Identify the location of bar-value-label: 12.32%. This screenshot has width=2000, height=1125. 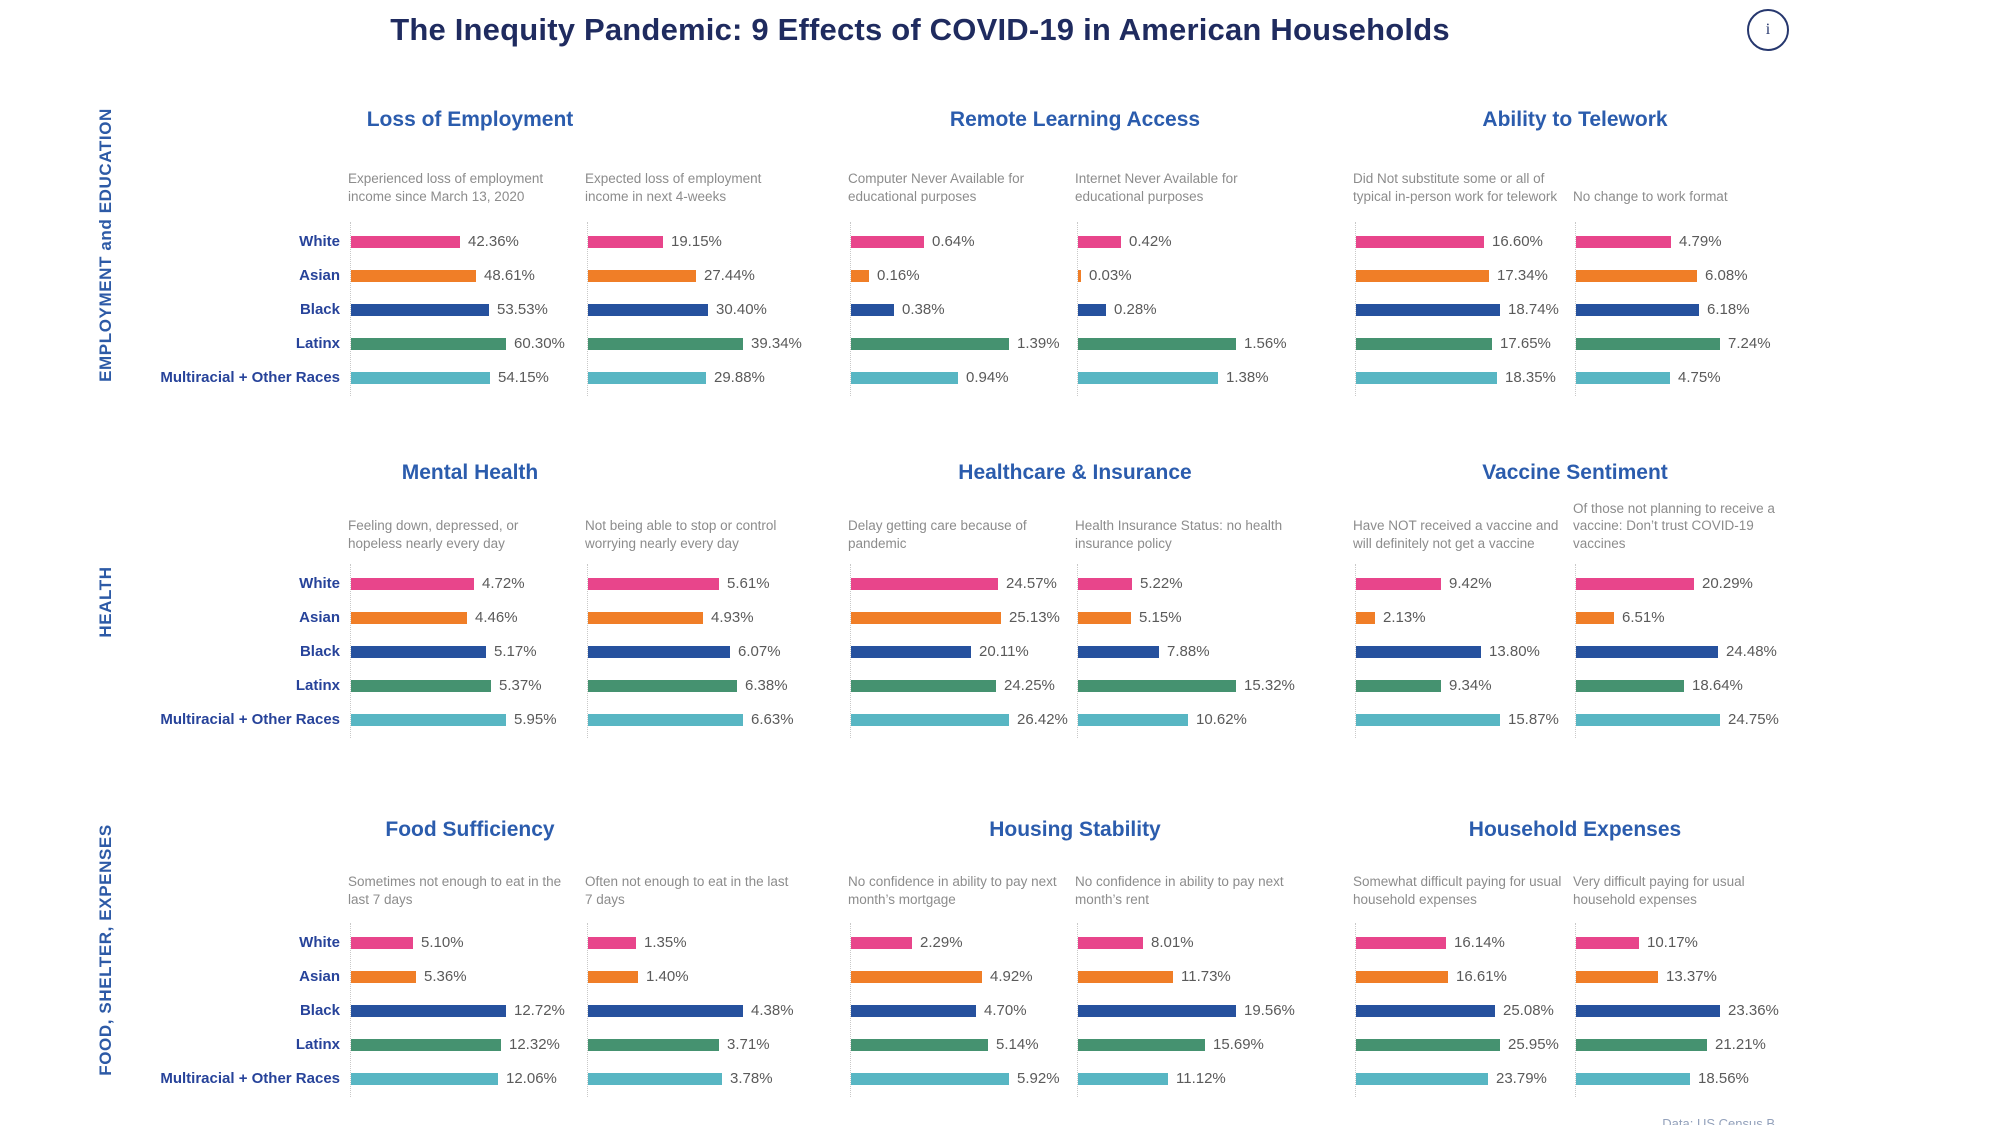
(534, 1044).